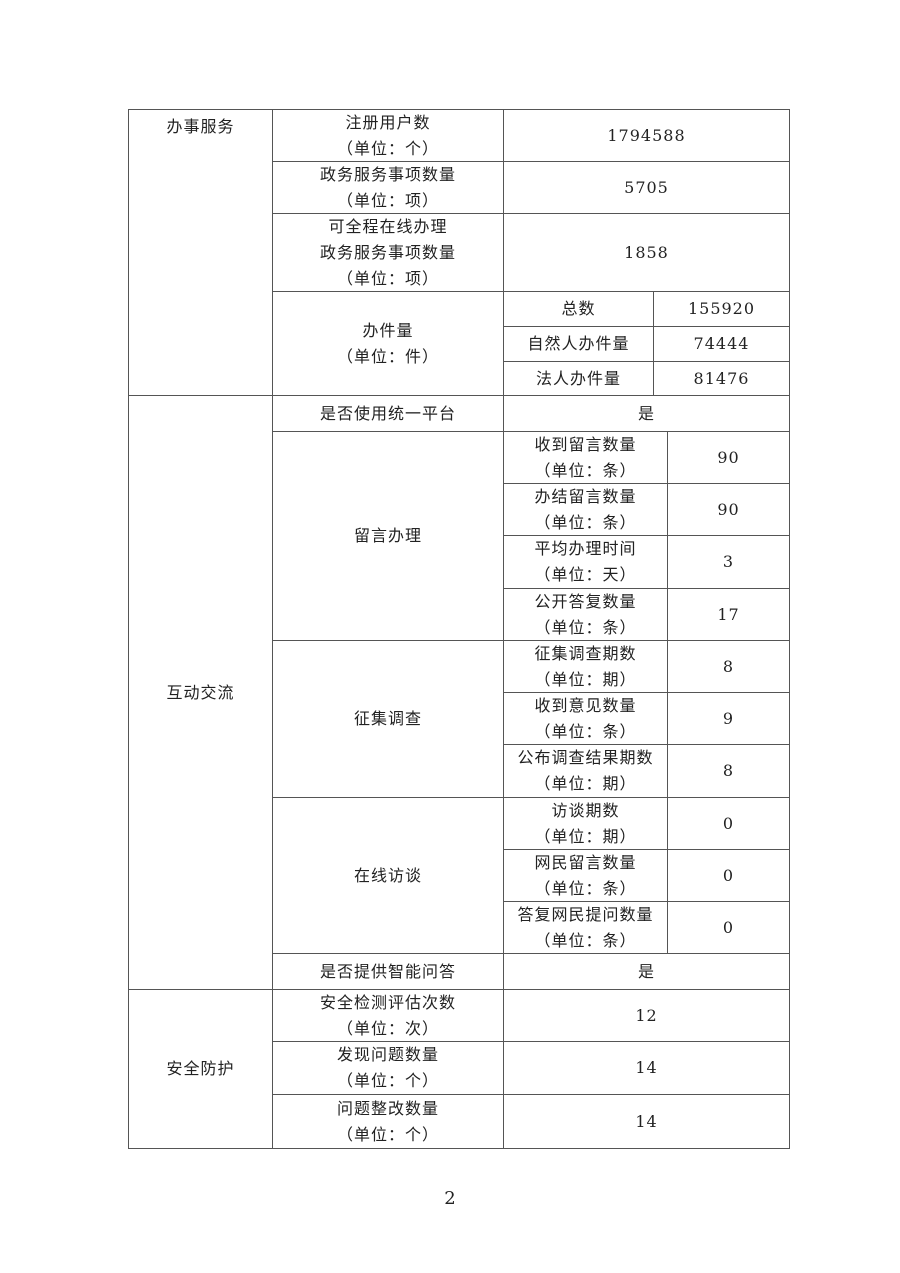 This screenshot has width=900, height=1273. What do you see at coordinates (388, 252) in the screenshot?
I see `label-cell: 可全程在线办理 政务服务事项数量 （单位：项）` at bounding box center [388, 252].